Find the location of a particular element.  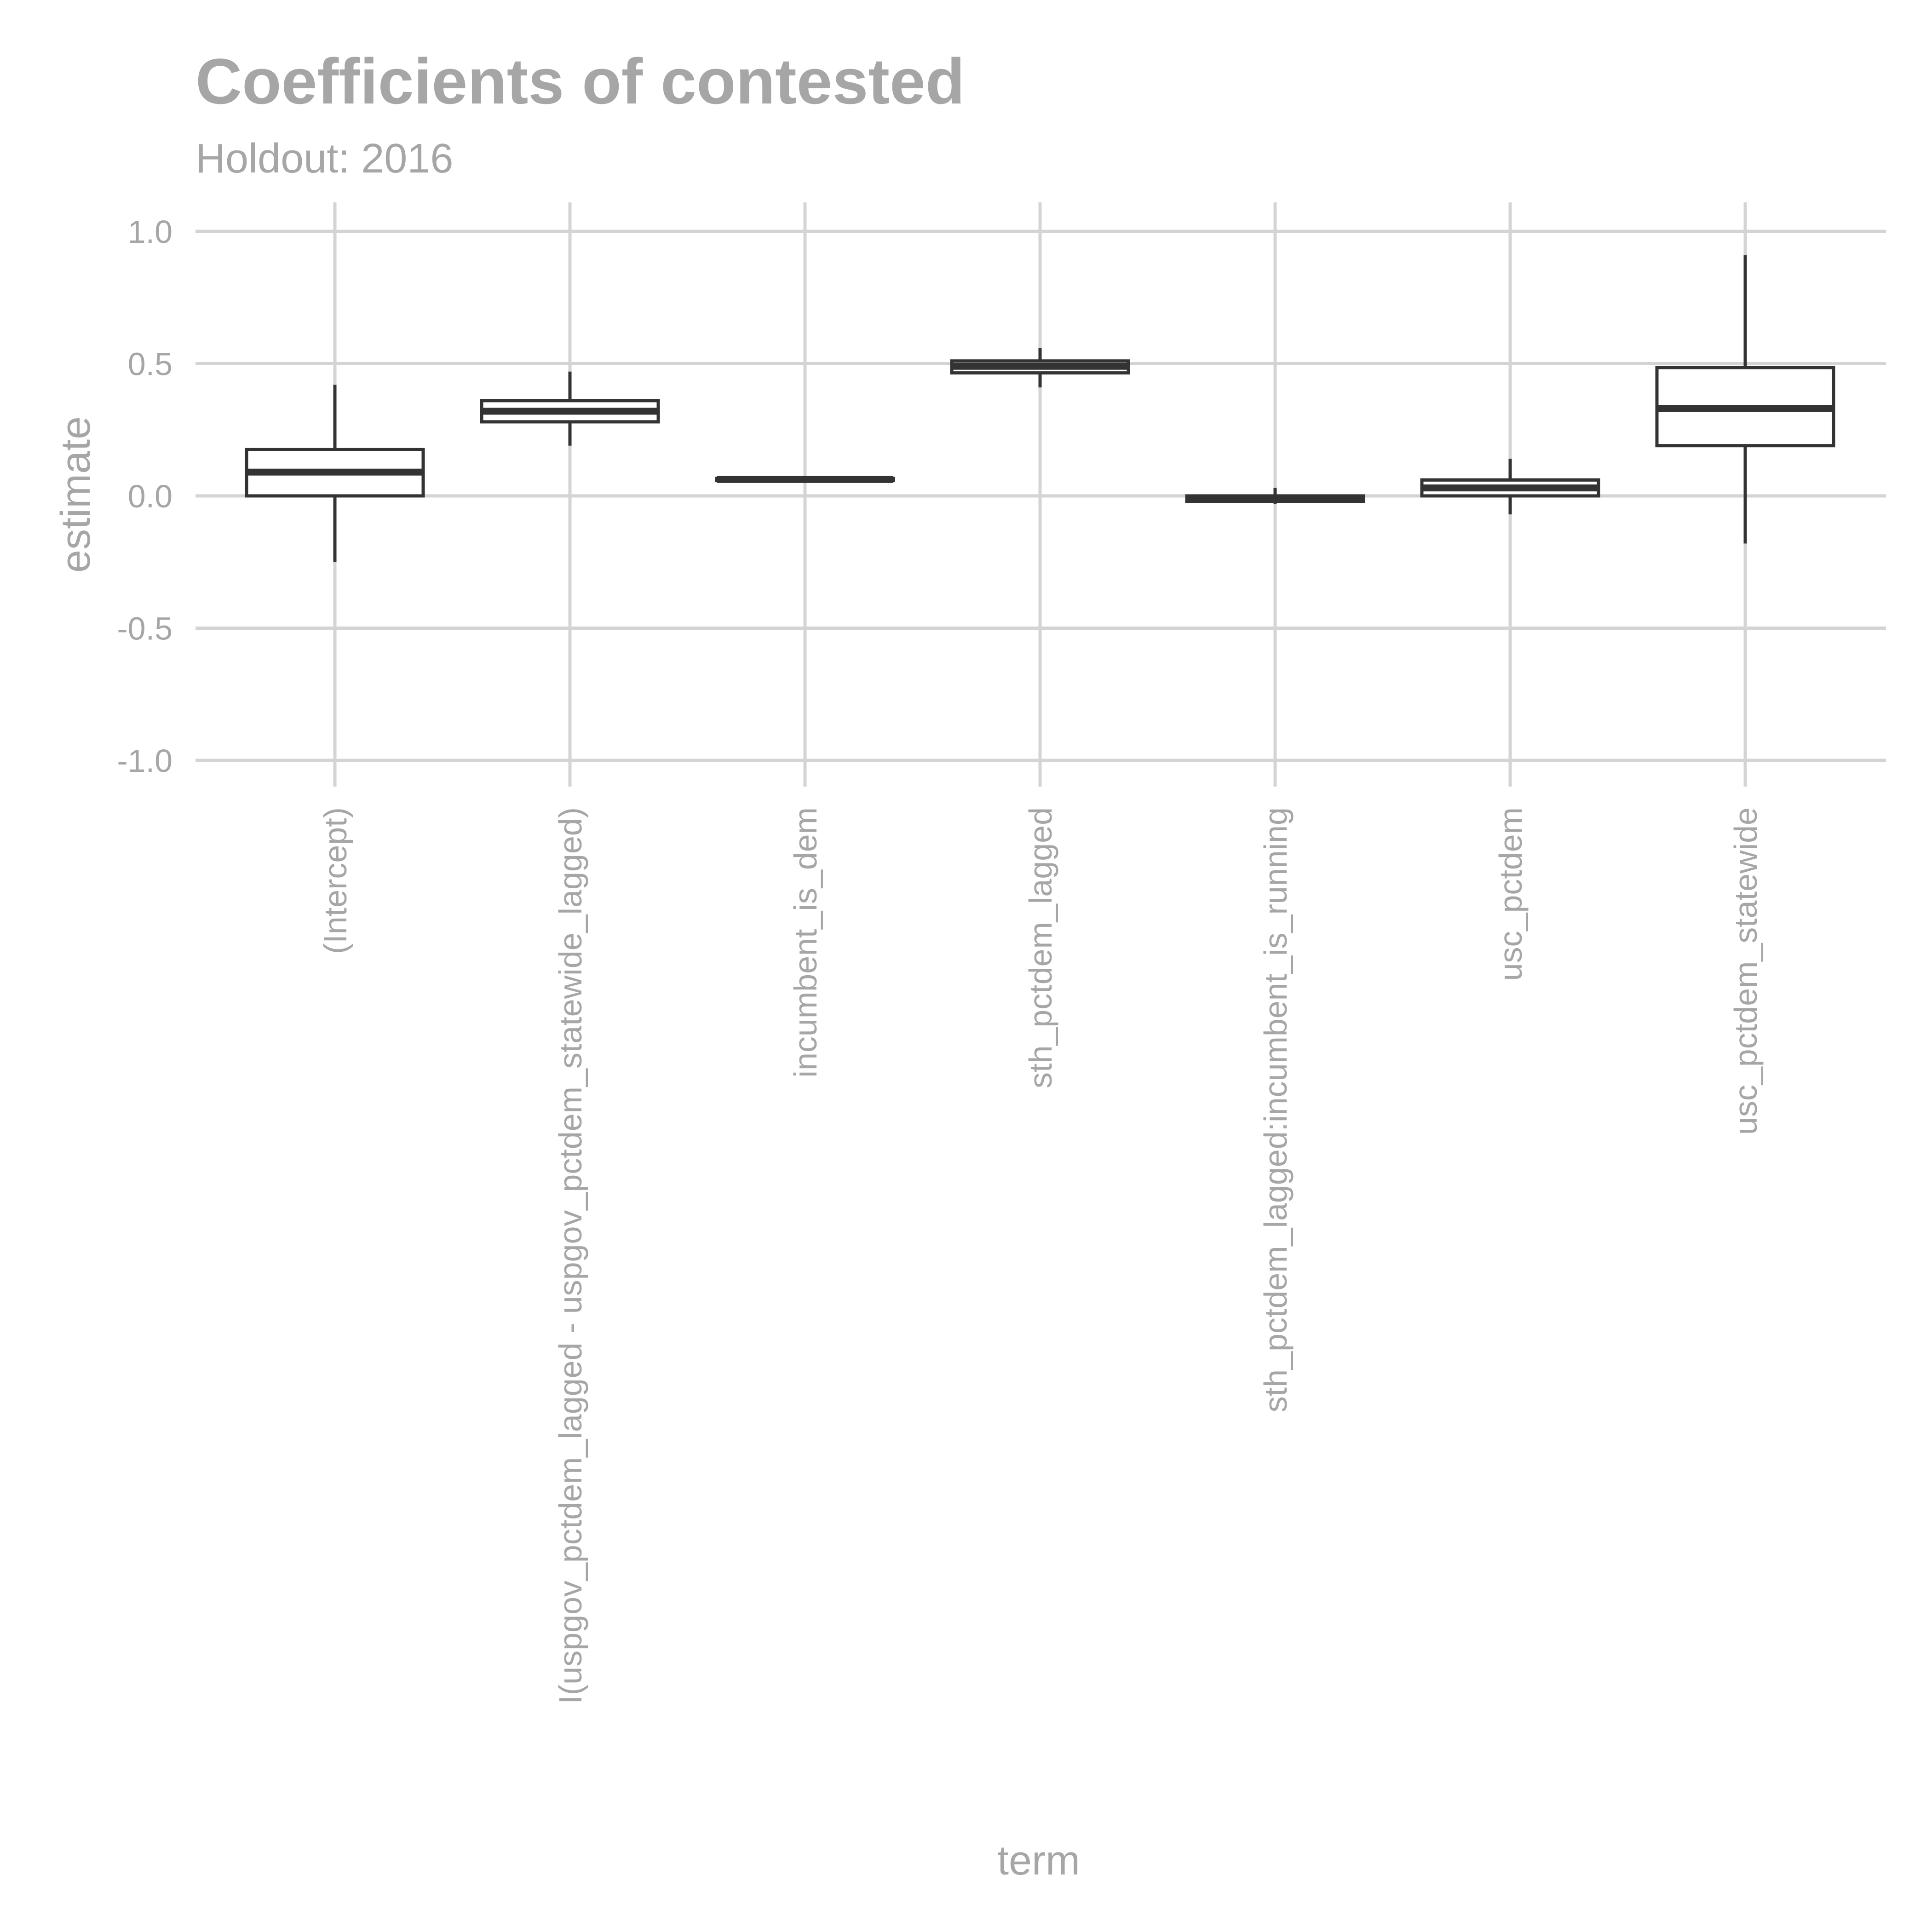

y-tick-label: -0.5 is located at coordinates (144, 629).